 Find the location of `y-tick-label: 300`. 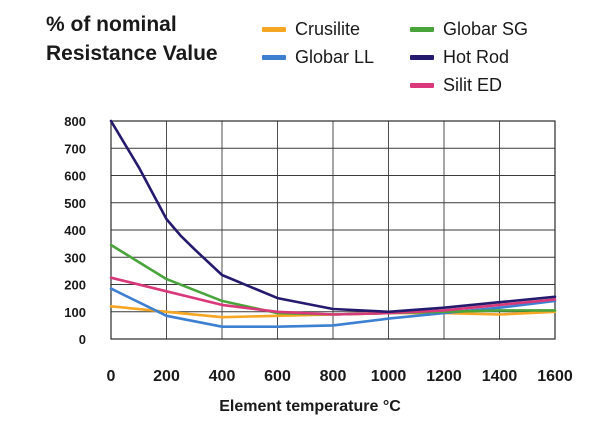

y-tick-label: 300 is located at coordinates (75, 257).